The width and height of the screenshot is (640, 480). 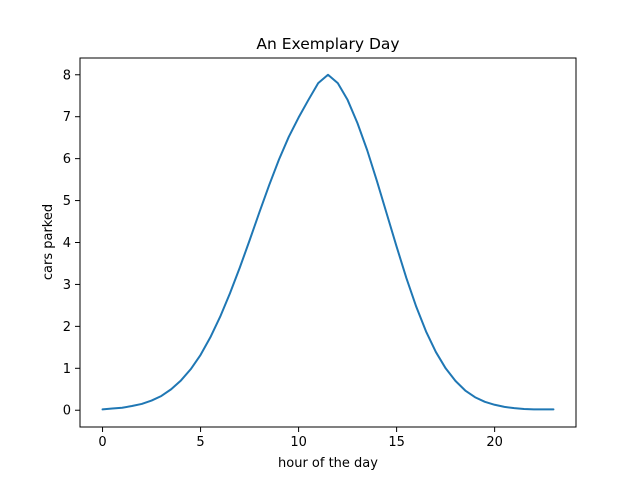 What do you see at coordinates (71, 243) in the screenshot?
I see `y-axis: 0 1 2 3 4 5 6 7 8` at bounding box center [71, 243].